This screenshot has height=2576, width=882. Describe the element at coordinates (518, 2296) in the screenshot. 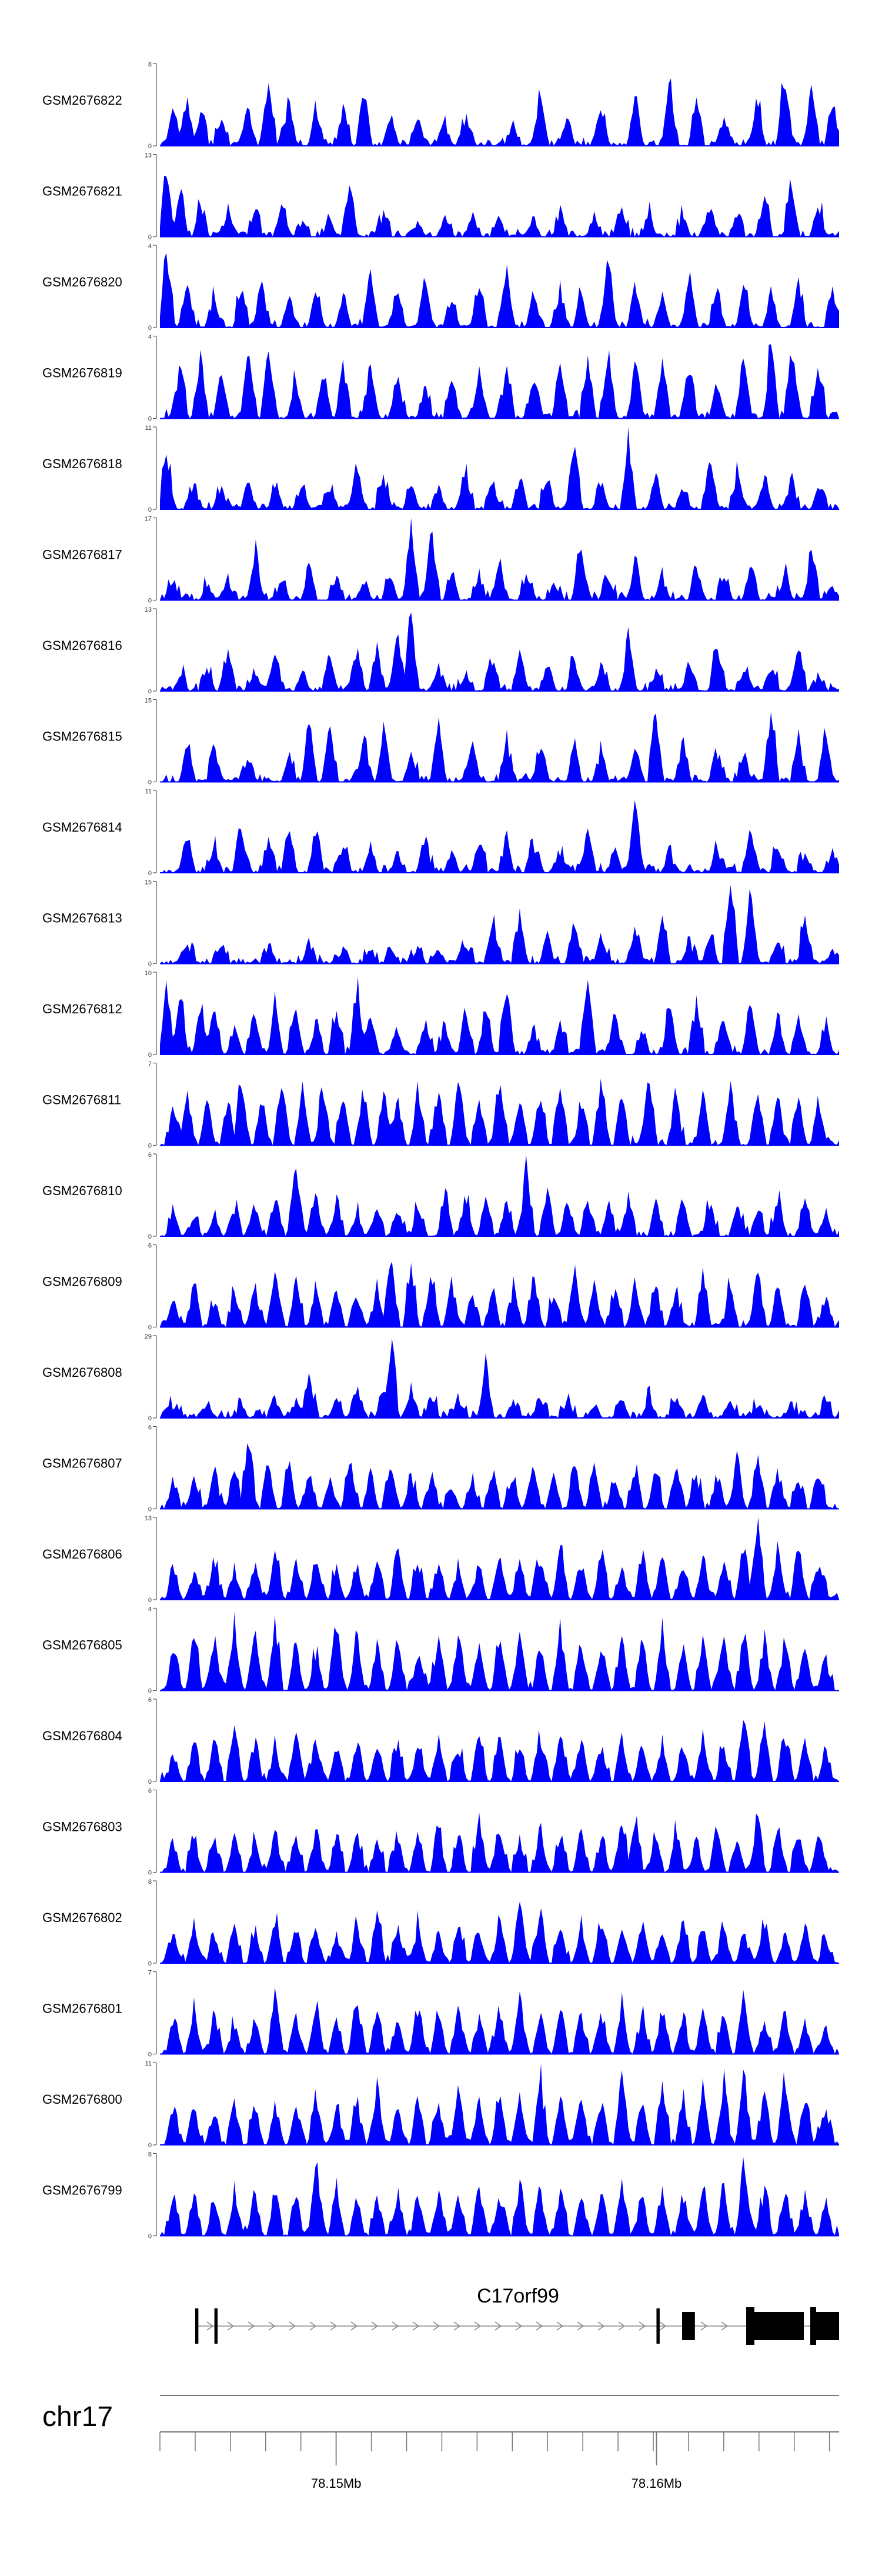

I see `gene-name-label: C17orf99` at that location.